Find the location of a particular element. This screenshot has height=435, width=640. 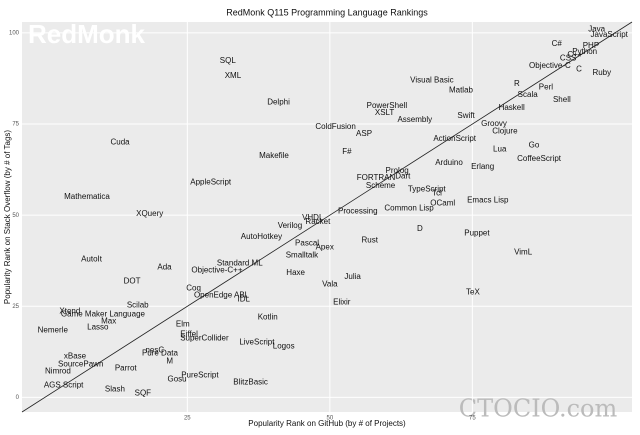

point-label: Cuda is located at coordinates (120, 141).